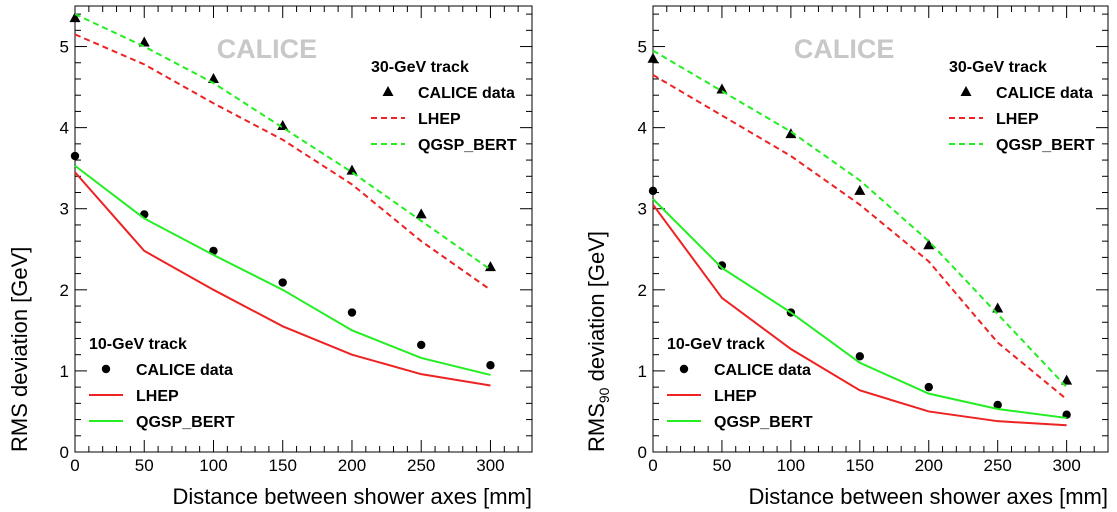 The height and width of the screenshot is (512, 1117). I want to click on y-axis-title: RMS deviation [GeV], so click(19, 349).